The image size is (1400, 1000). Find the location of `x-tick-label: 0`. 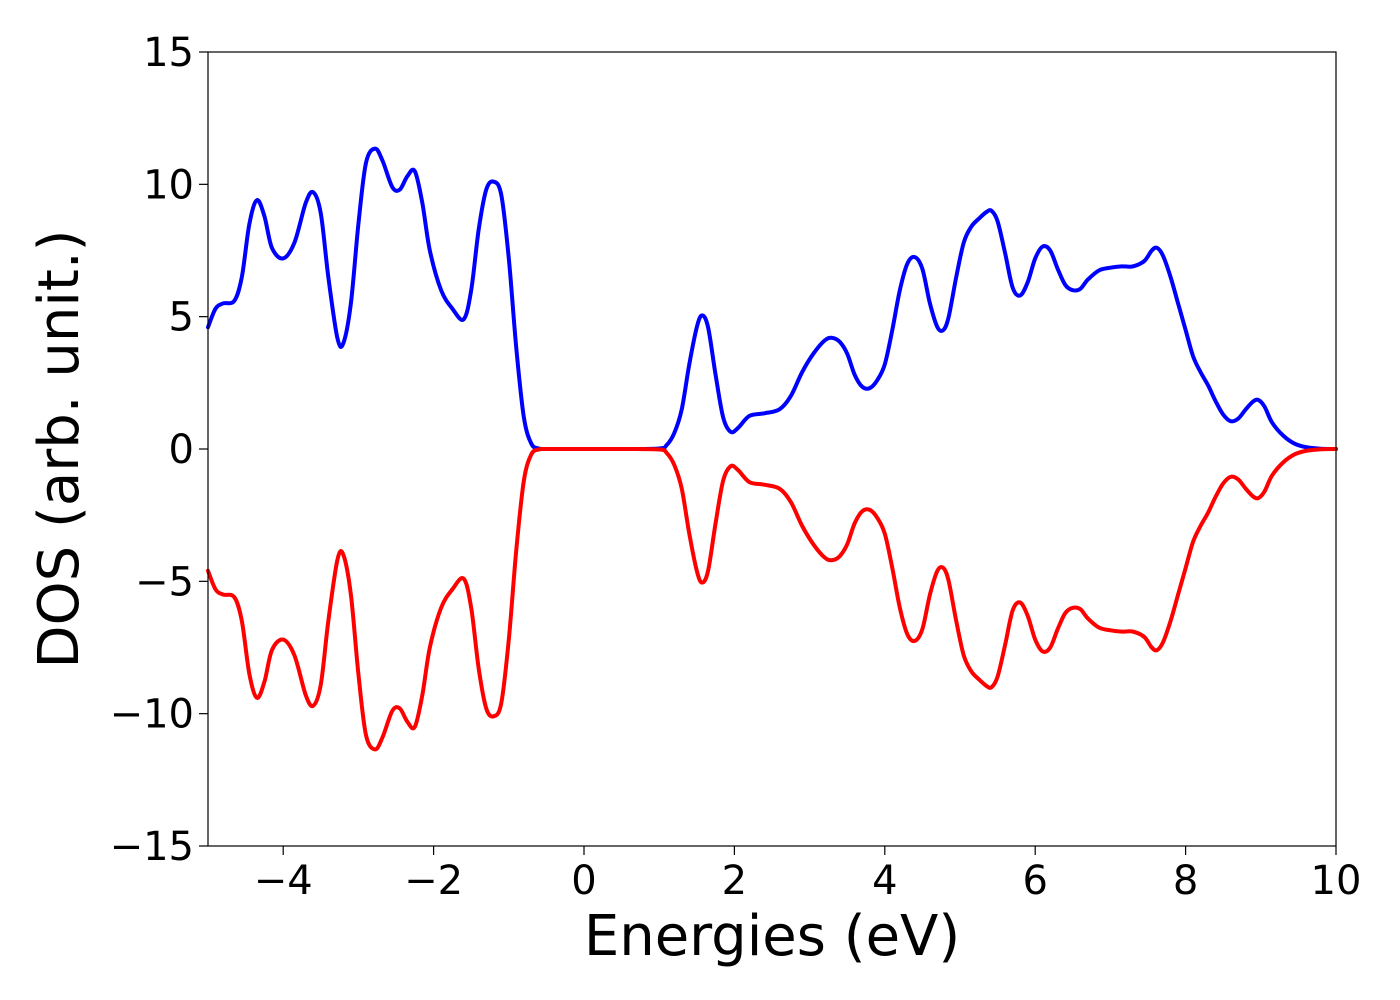

x-tick-label: 0 is located at coordinates (583, 881).